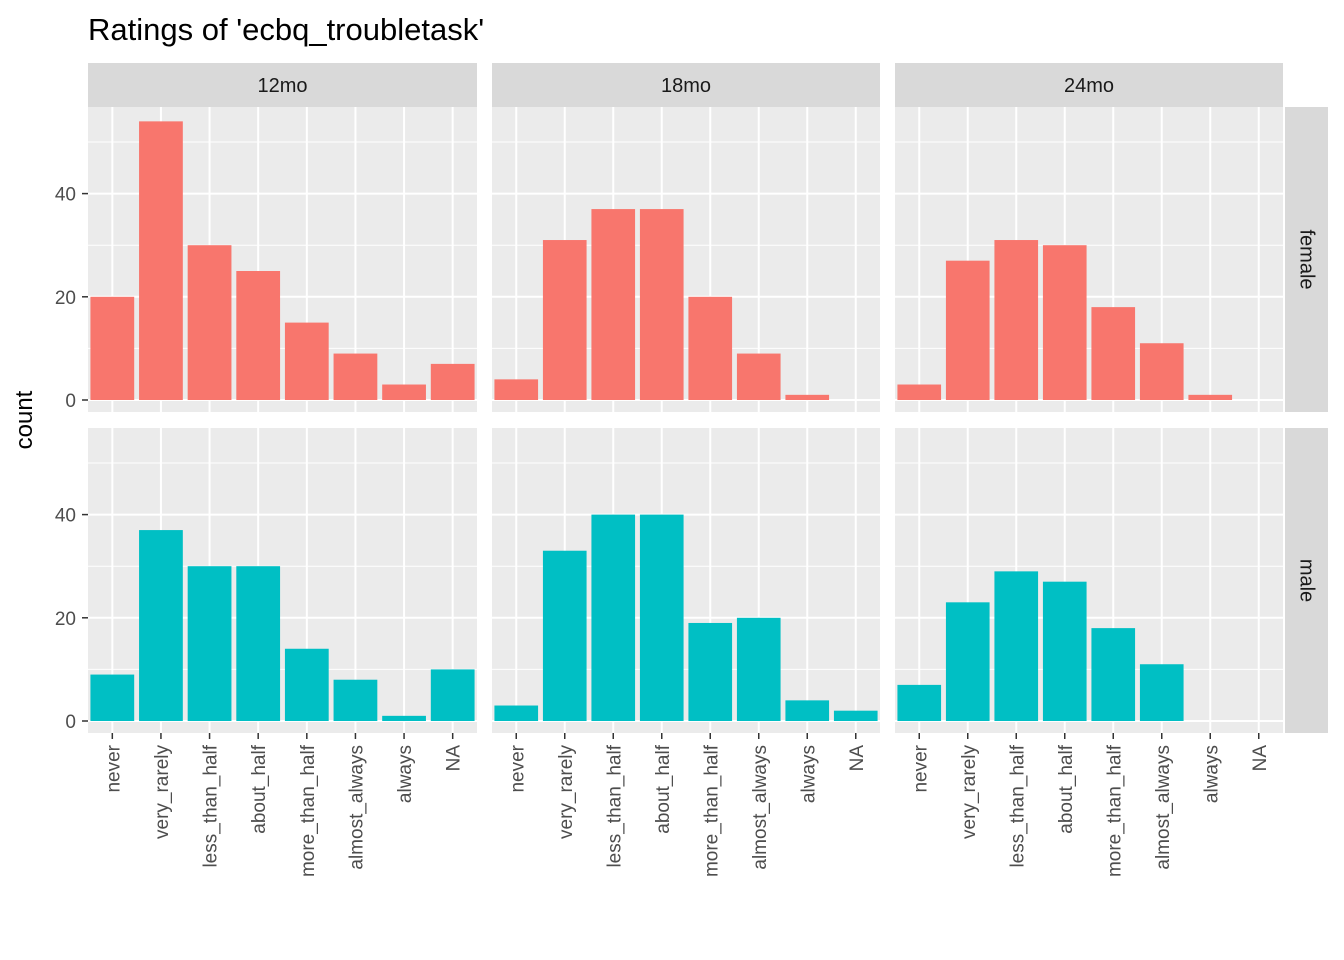 The height and width of the screenshot is (960, 1344). Describe the element at coordinates (758, 376) in the screenshot. I see `bar-female-18mo-almost_always` at that location.